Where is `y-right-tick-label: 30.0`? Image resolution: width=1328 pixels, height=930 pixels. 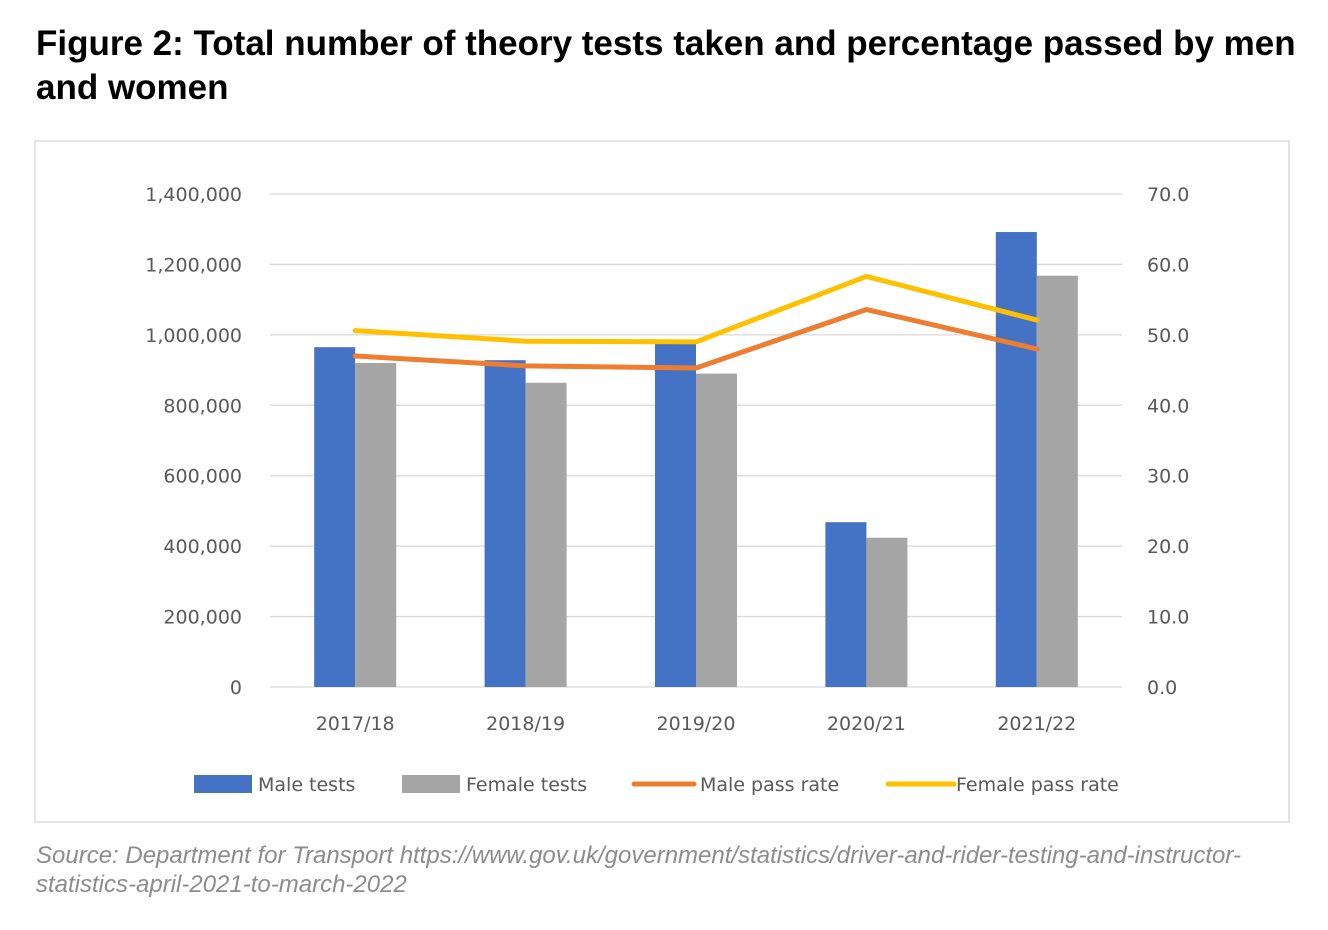
y-right-tick-label: 30.0 is located at coordinates (1168, 477).